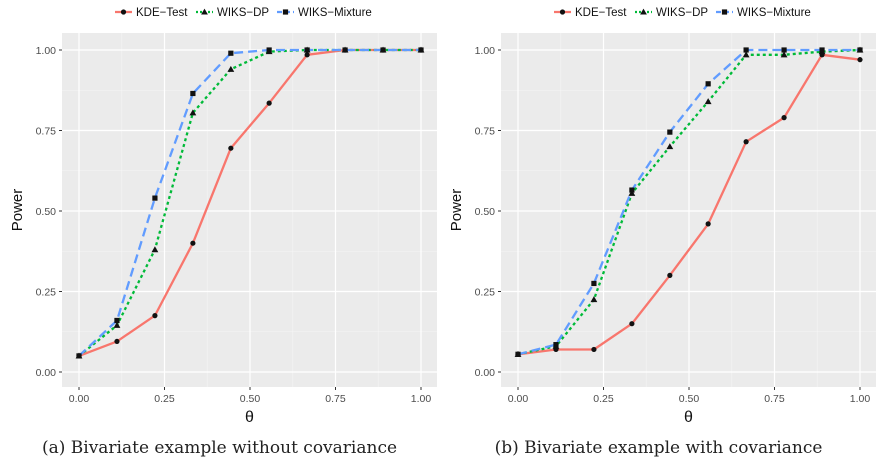 The height and width of the screenshot is (474, 878). Describe the element at coordinates (46, 131) in the screenshot. I see `chart-a-y-tick-label: 0.75` at that location.